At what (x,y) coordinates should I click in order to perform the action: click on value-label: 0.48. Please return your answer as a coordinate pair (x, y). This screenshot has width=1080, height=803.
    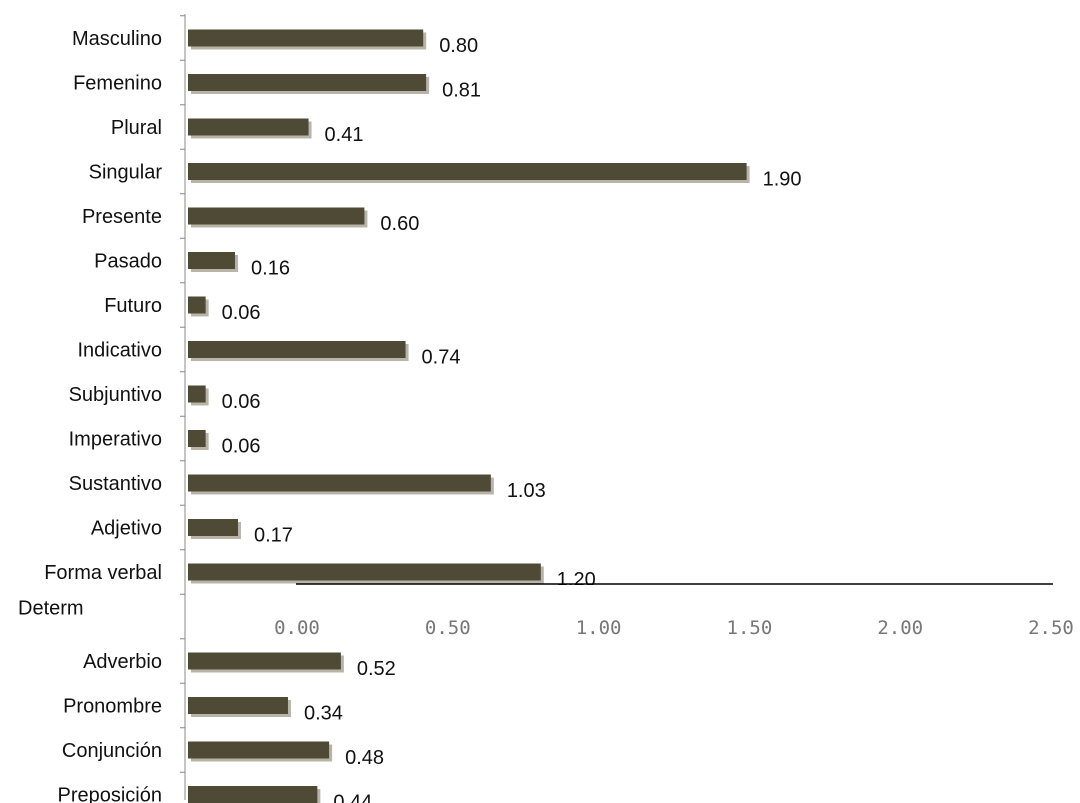
    Looking at the image, I should click on (364, 758).